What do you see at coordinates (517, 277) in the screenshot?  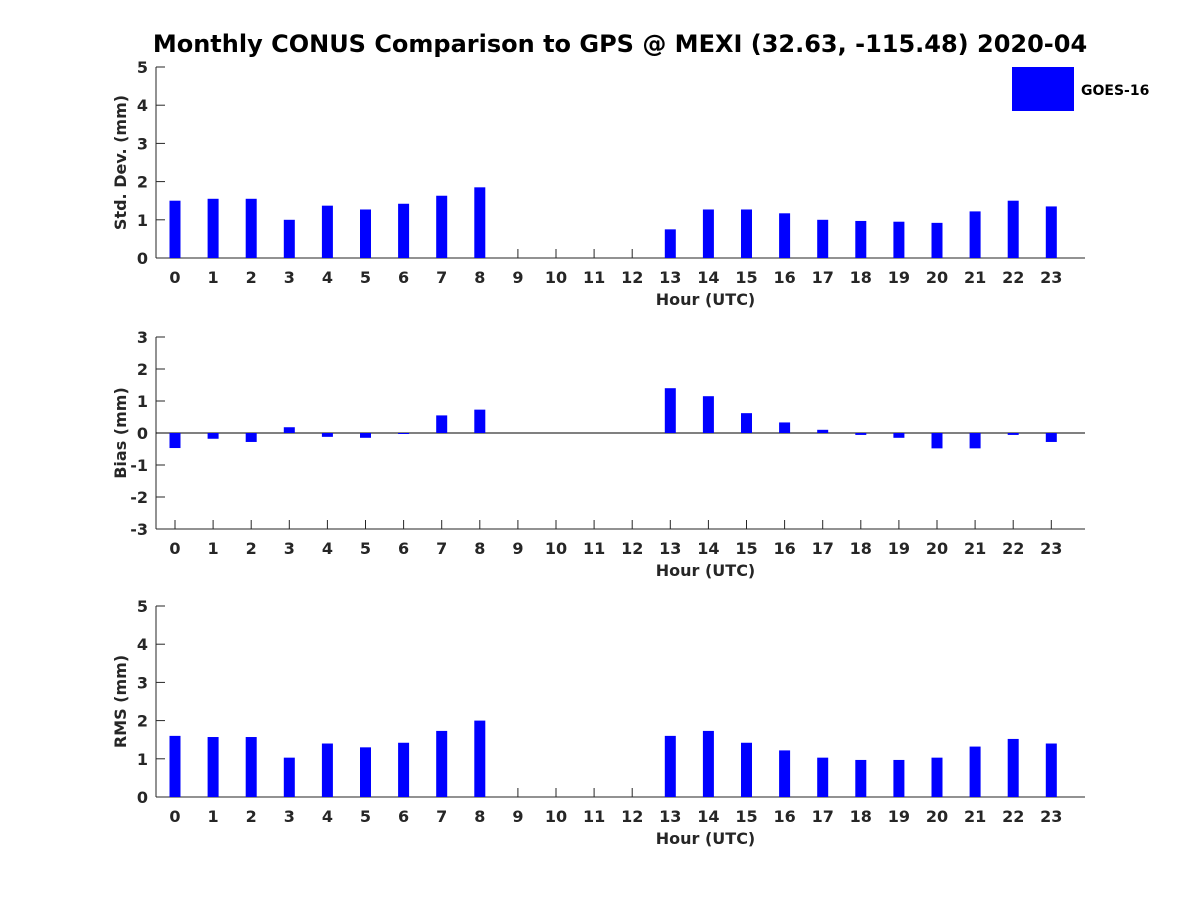 I see `x-tick-label: 9` at bounding box center [517, 277].